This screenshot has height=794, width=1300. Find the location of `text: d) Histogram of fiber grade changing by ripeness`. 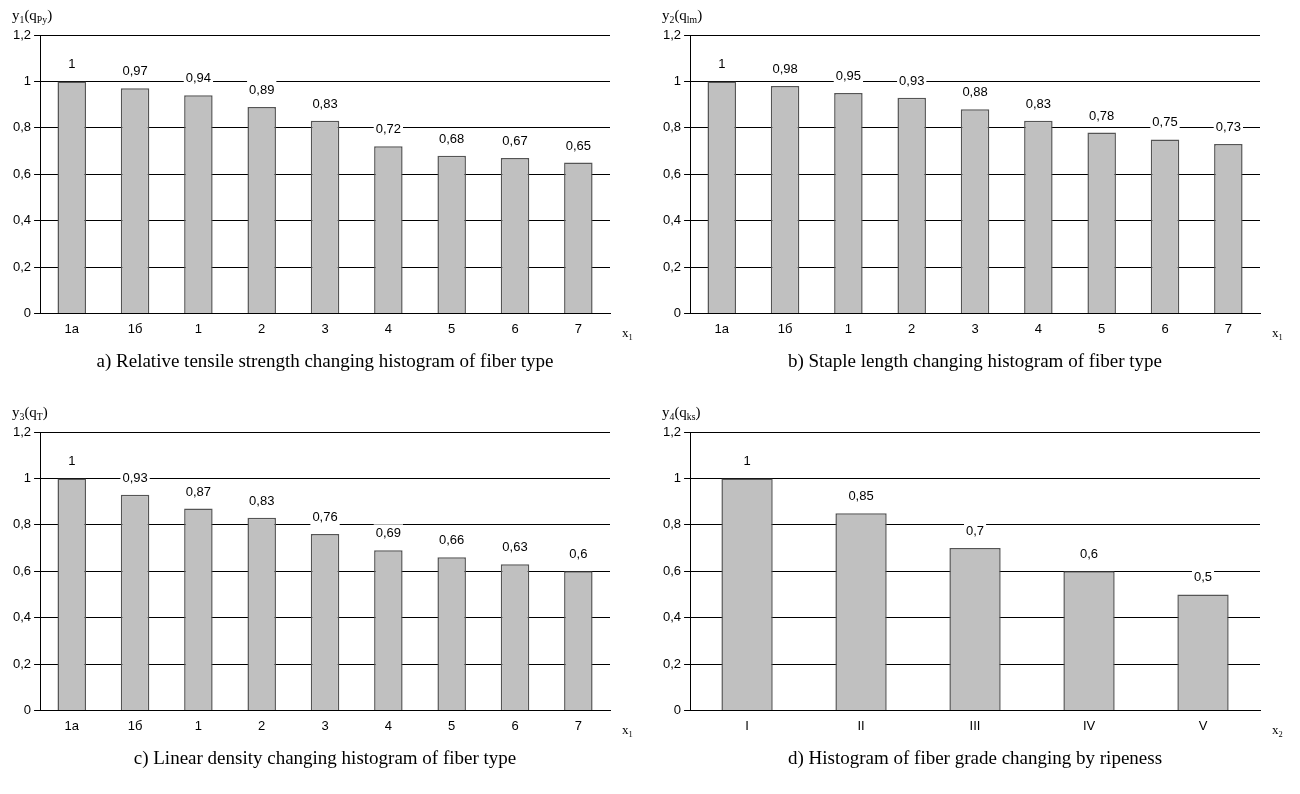

text: d) Histogram of fiber grade changing by ripeness is located at coordinates (975, 757).